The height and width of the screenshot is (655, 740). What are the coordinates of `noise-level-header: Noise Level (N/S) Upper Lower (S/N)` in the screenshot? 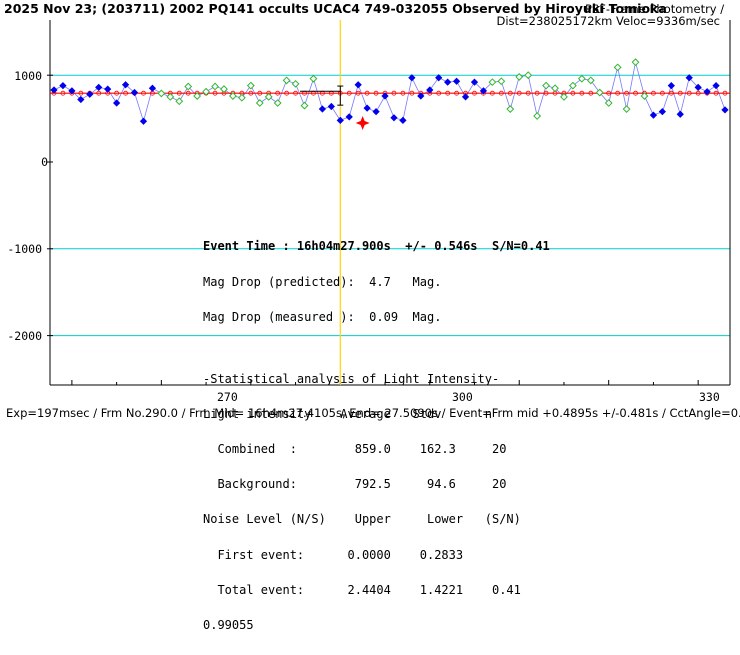 It's located at (362, 519).